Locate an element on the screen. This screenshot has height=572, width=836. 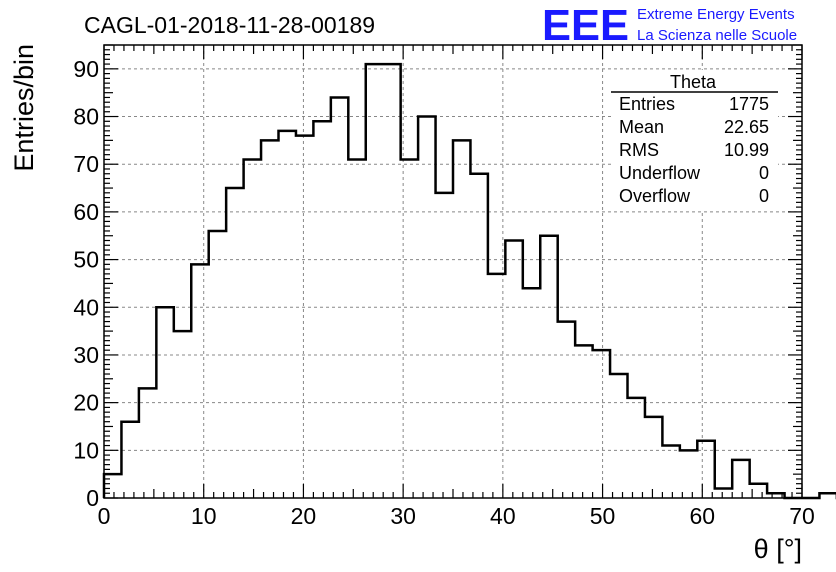
x-tick-label: 20 is located at coordinates (304, 516).